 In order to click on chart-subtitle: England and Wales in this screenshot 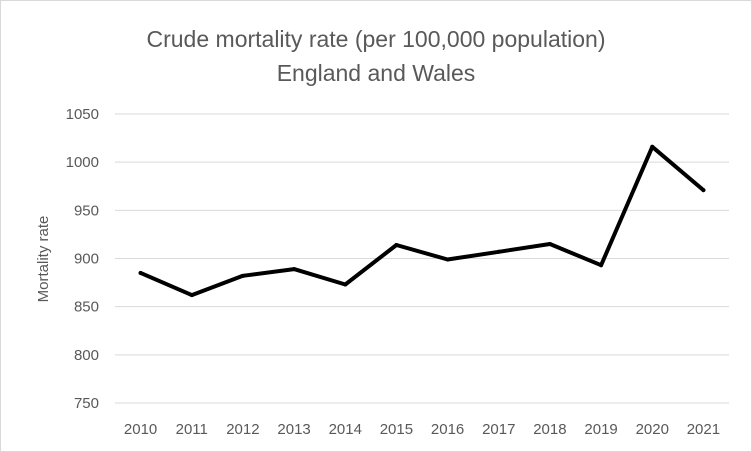, I will do `click(376, 73)`.